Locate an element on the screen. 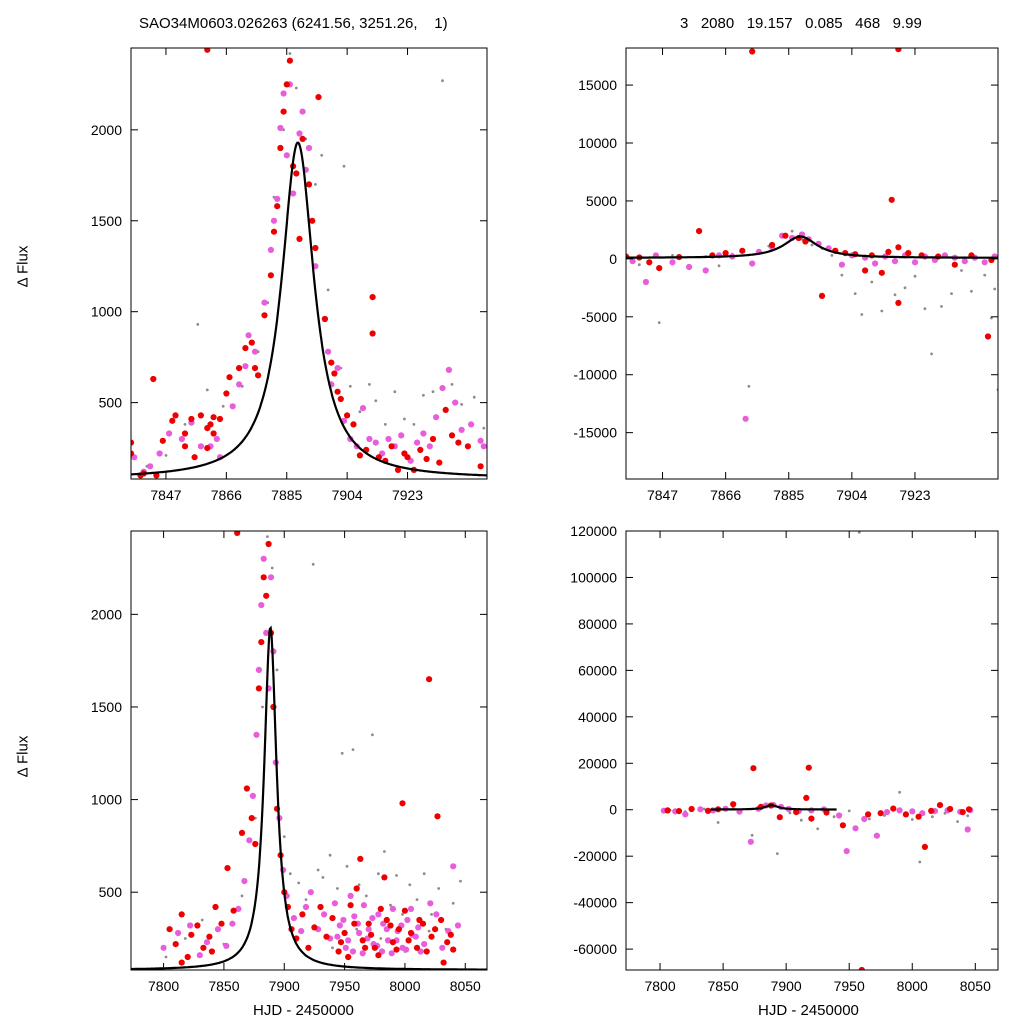 This screenshot has width=1024, height=1024. y-tick-label: 2000 is located at coordinates (106, 614).